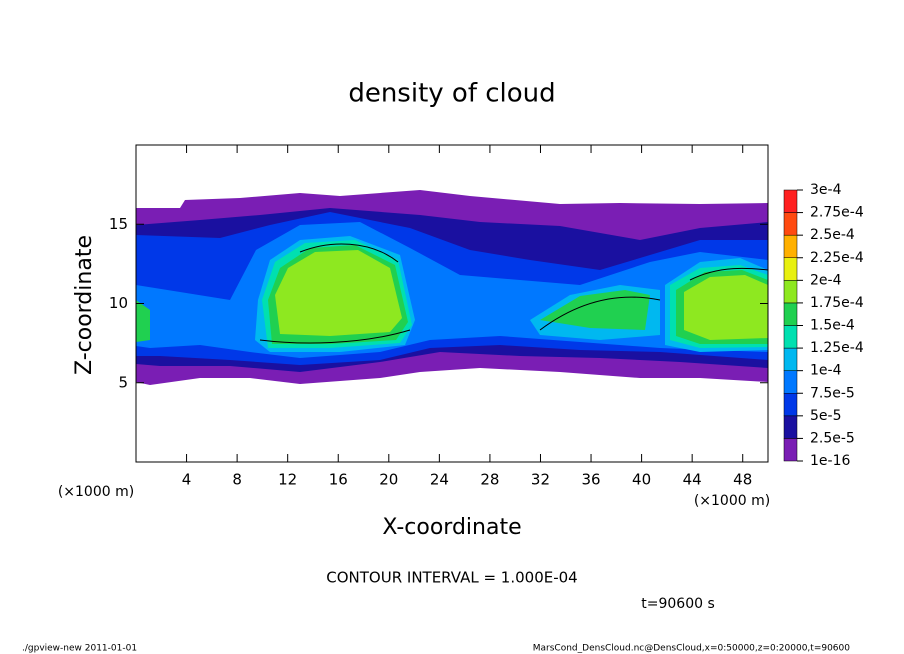 The height and width of the screenshot is (654, 904). I want to click on y-unit: (×1000 m), so click(96, 492).